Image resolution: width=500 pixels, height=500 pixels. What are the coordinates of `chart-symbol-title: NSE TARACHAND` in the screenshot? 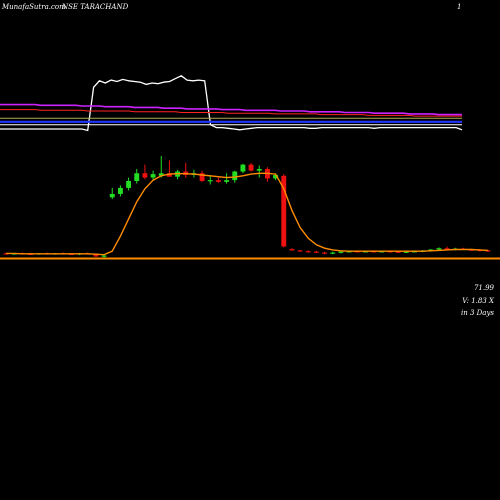 It's located at (95, 7).